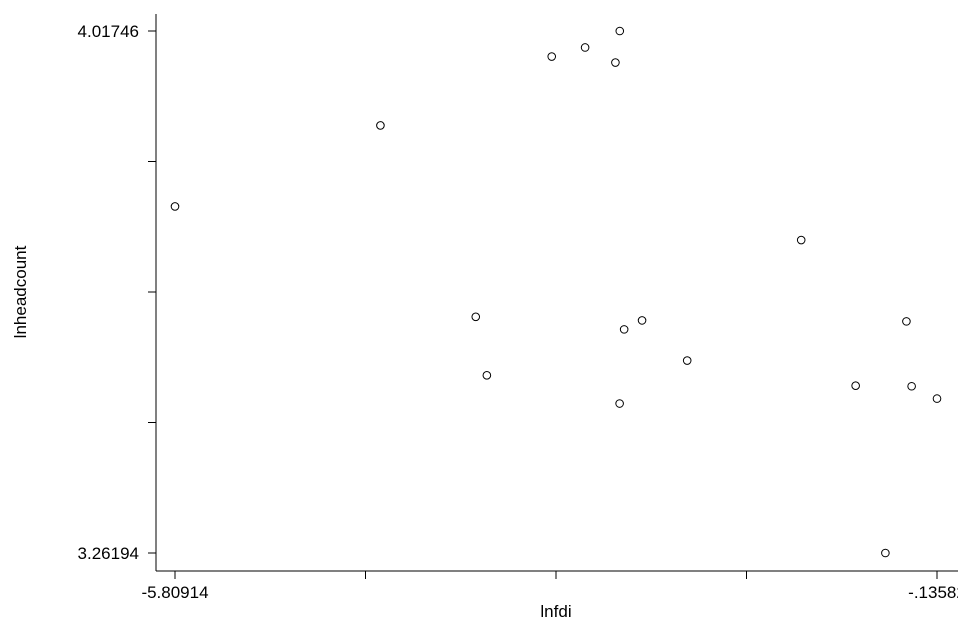 Image resolution: width=958 pixels, height=623 pixels. I want to click on x-tick-label: -.13582, so click(933, 592).